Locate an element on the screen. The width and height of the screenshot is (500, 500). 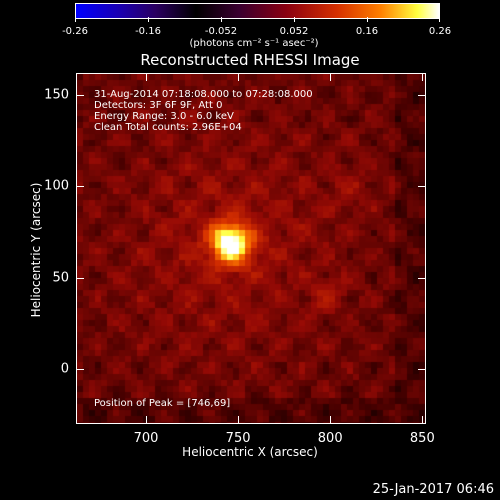
image-title: Reconstructed RHESSI Image is located at coordinates (250, 60).